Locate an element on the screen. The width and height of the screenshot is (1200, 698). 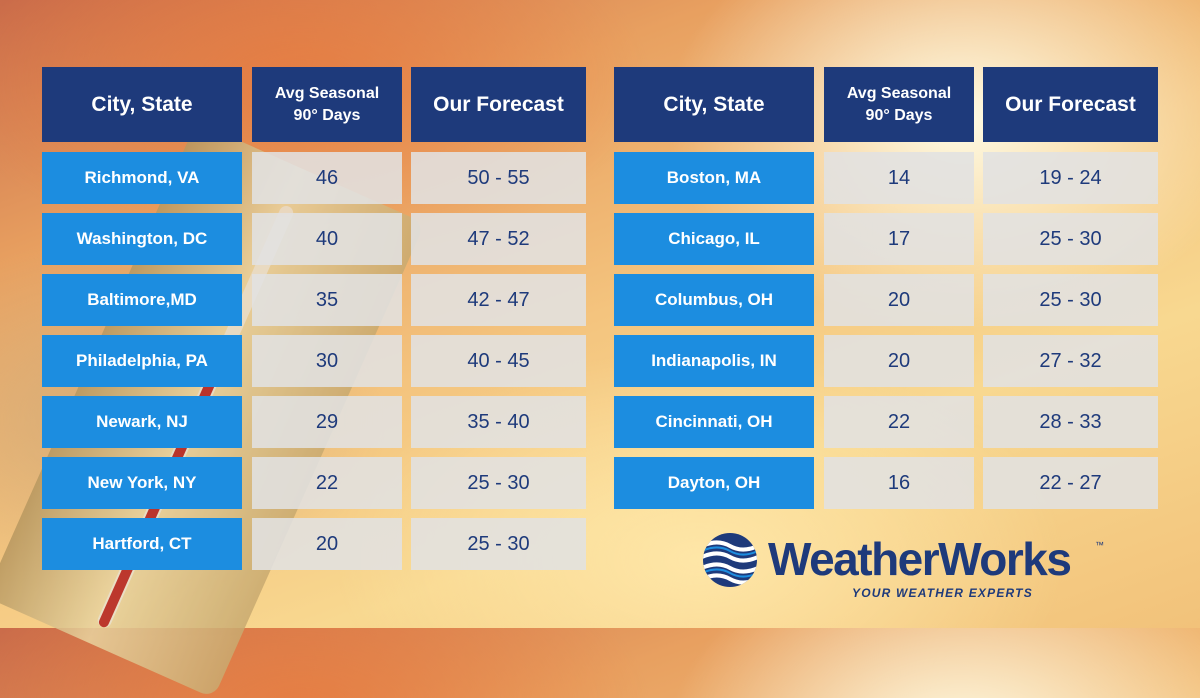
logo-wordmark: WeatherWorks is located at coordinates (920, 559).